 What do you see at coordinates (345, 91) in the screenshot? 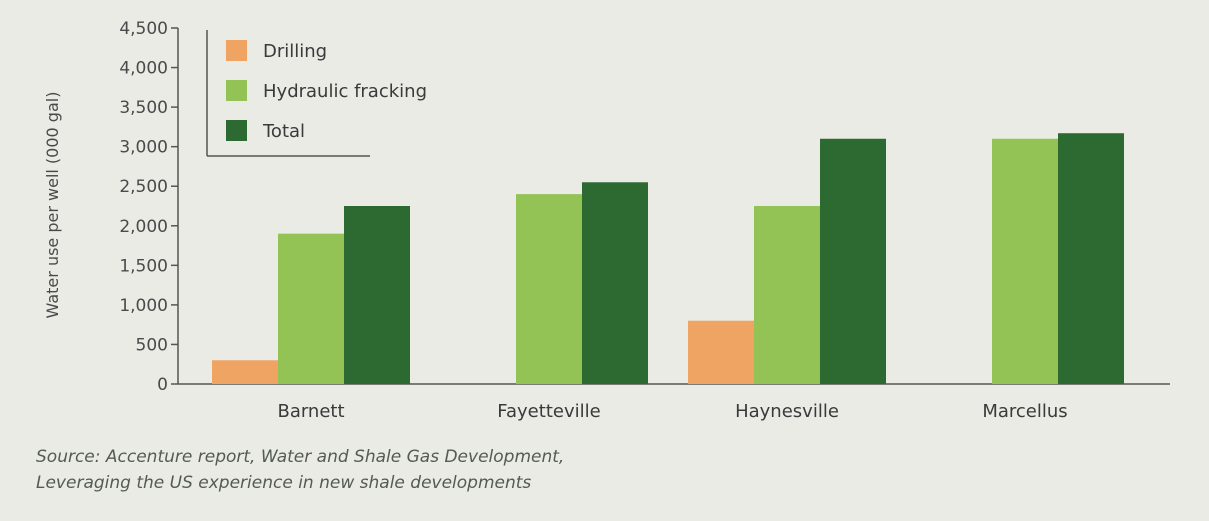
I see `legend-label: Hydraulic fracking` at bounding box center [345, 91].